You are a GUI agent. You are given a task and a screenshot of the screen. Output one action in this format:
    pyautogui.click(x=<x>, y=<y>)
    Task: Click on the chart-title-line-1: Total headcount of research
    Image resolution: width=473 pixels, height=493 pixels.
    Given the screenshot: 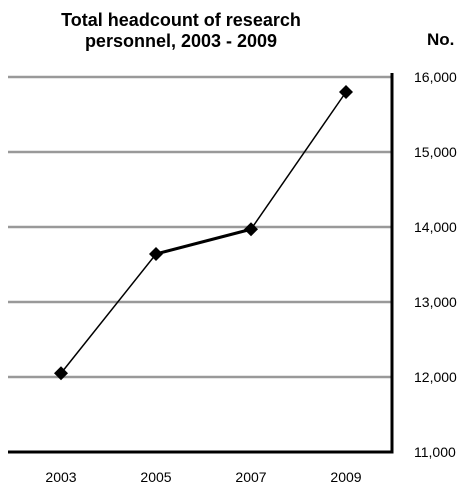 What is the action you would take?
    pyautogui.click(x=181, y=20)
    